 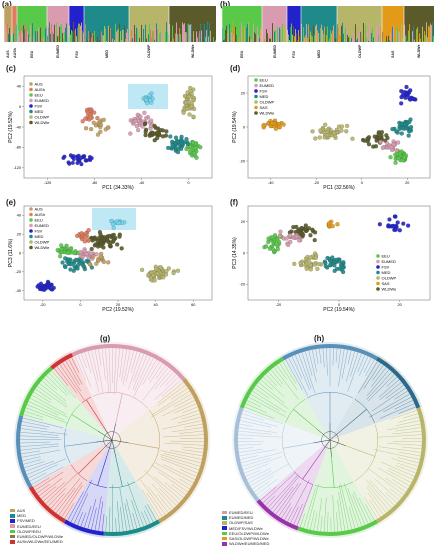 I want to click on legend-label: AUSh/WLDWe/EEU/MED, so click(x=40, y=542).